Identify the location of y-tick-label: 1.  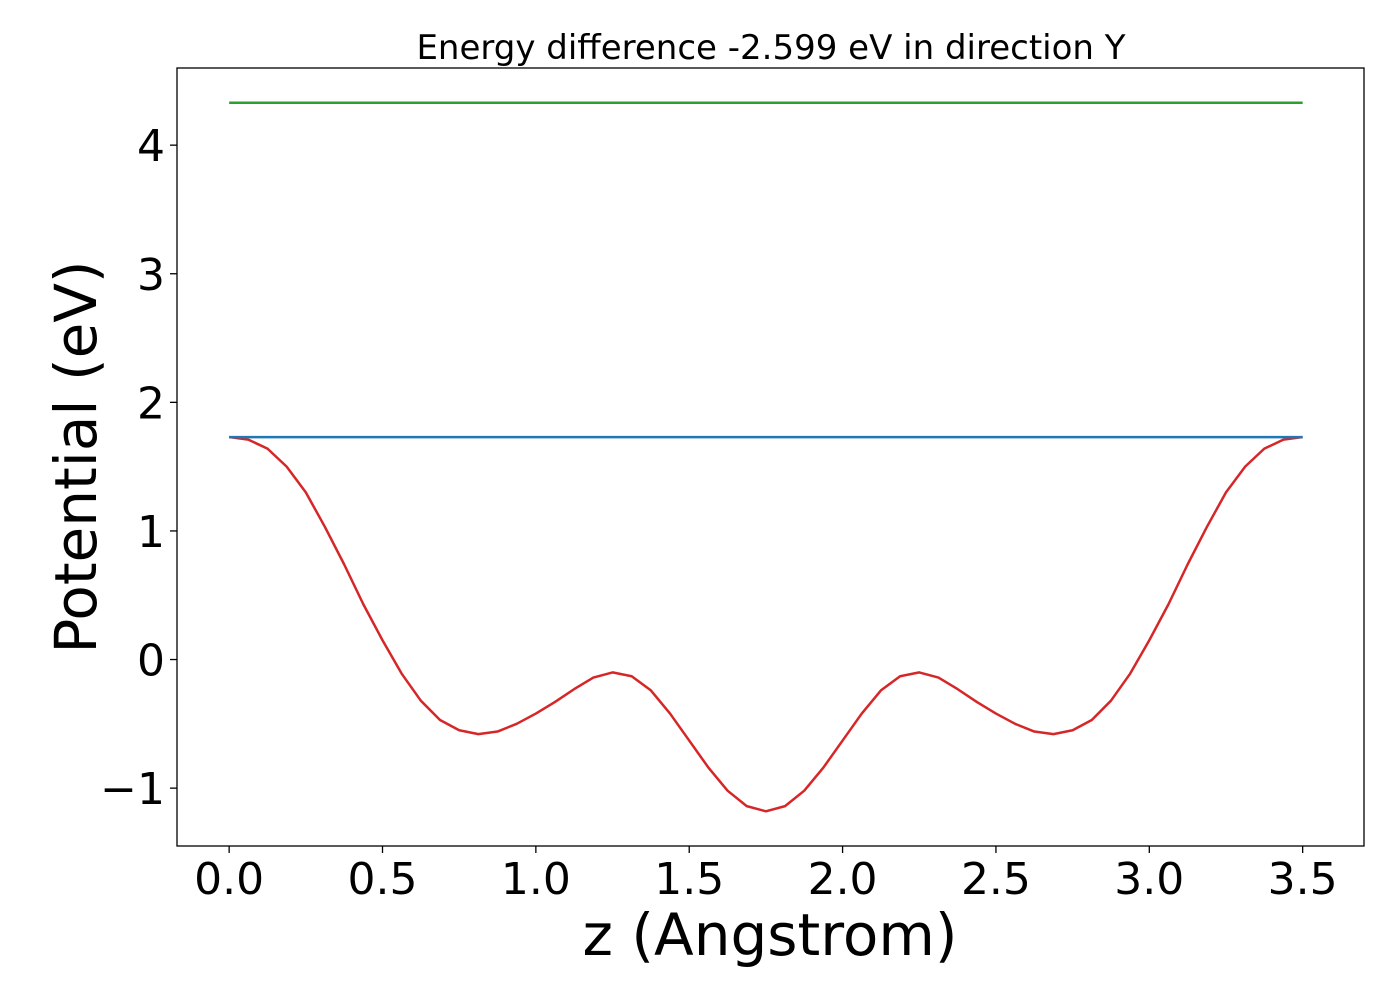
(151, 532).